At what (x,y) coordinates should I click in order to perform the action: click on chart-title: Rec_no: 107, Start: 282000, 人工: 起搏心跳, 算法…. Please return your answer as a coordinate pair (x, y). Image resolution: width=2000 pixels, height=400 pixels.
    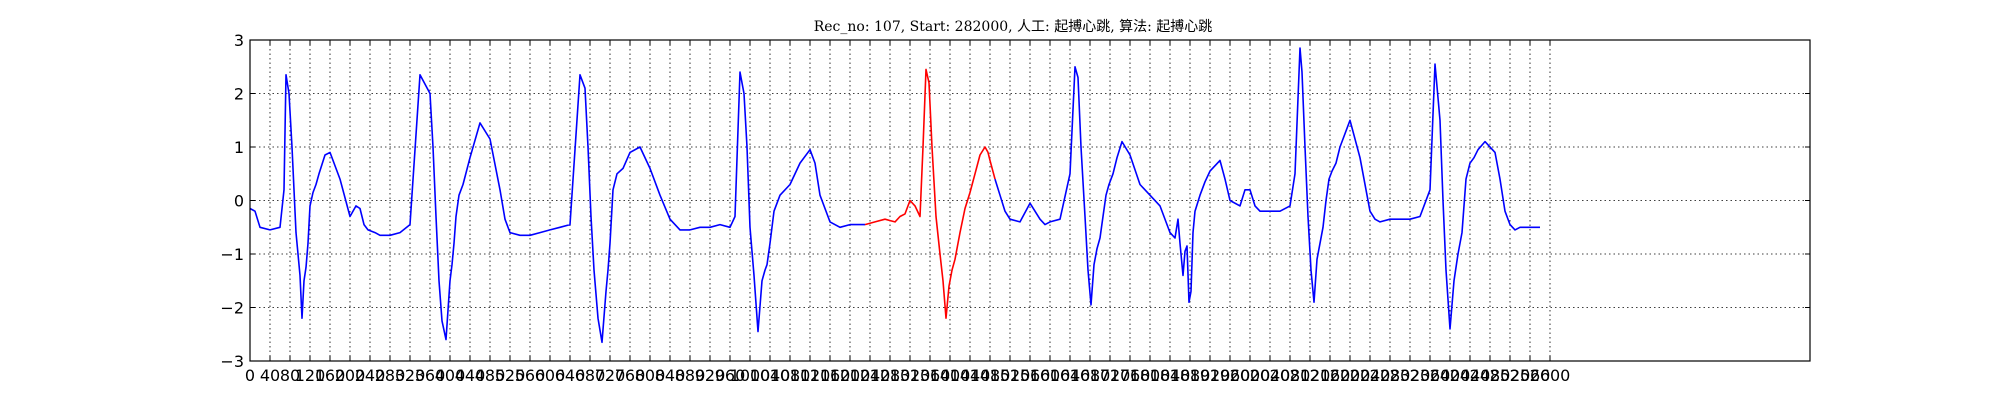
    Looking at the image, I should click on (1013, 26).